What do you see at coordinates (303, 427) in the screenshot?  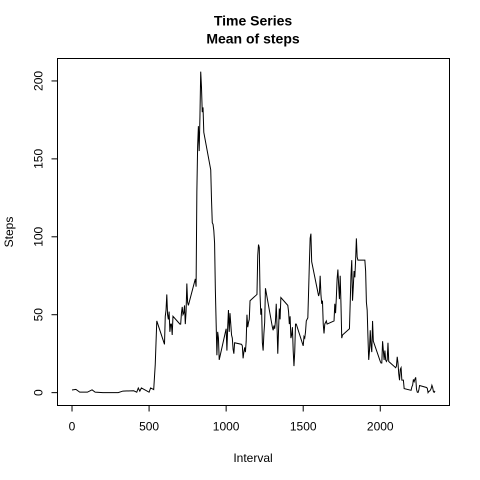 I see `x-tick-label: 1500` at bounding box center [303, 427].